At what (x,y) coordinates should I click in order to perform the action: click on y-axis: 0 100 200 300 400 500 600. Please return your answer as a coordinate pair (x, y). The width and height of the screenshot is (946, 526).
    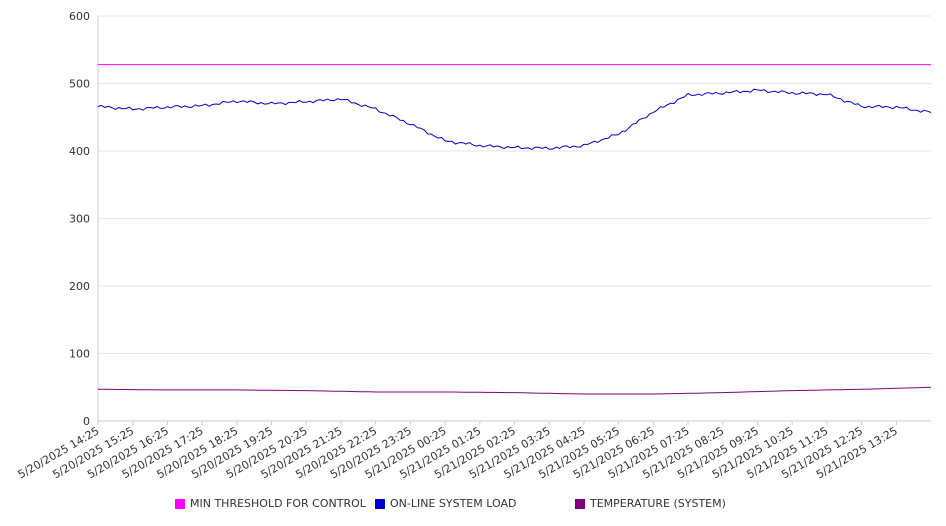
    Looking at the image, I should click on (84, 219).